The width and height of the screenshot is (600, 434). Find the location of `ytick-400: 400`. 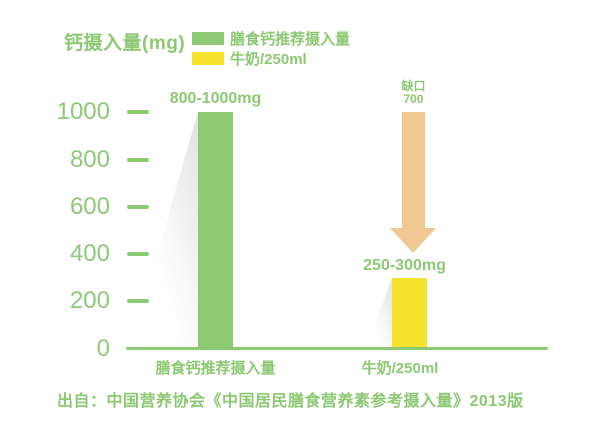

ytick-400: 400 is located at coordinates (89, 253).